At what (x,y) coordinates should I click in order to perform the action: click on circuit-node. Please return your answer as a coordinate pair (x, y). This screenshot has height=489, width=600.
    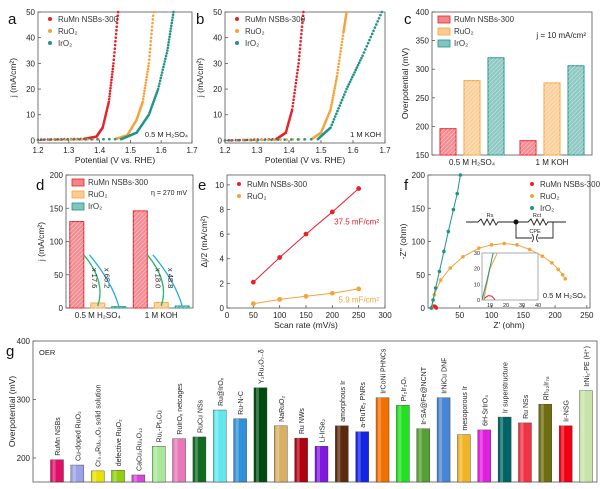
    Looking at the image, I should click on (516, 222).